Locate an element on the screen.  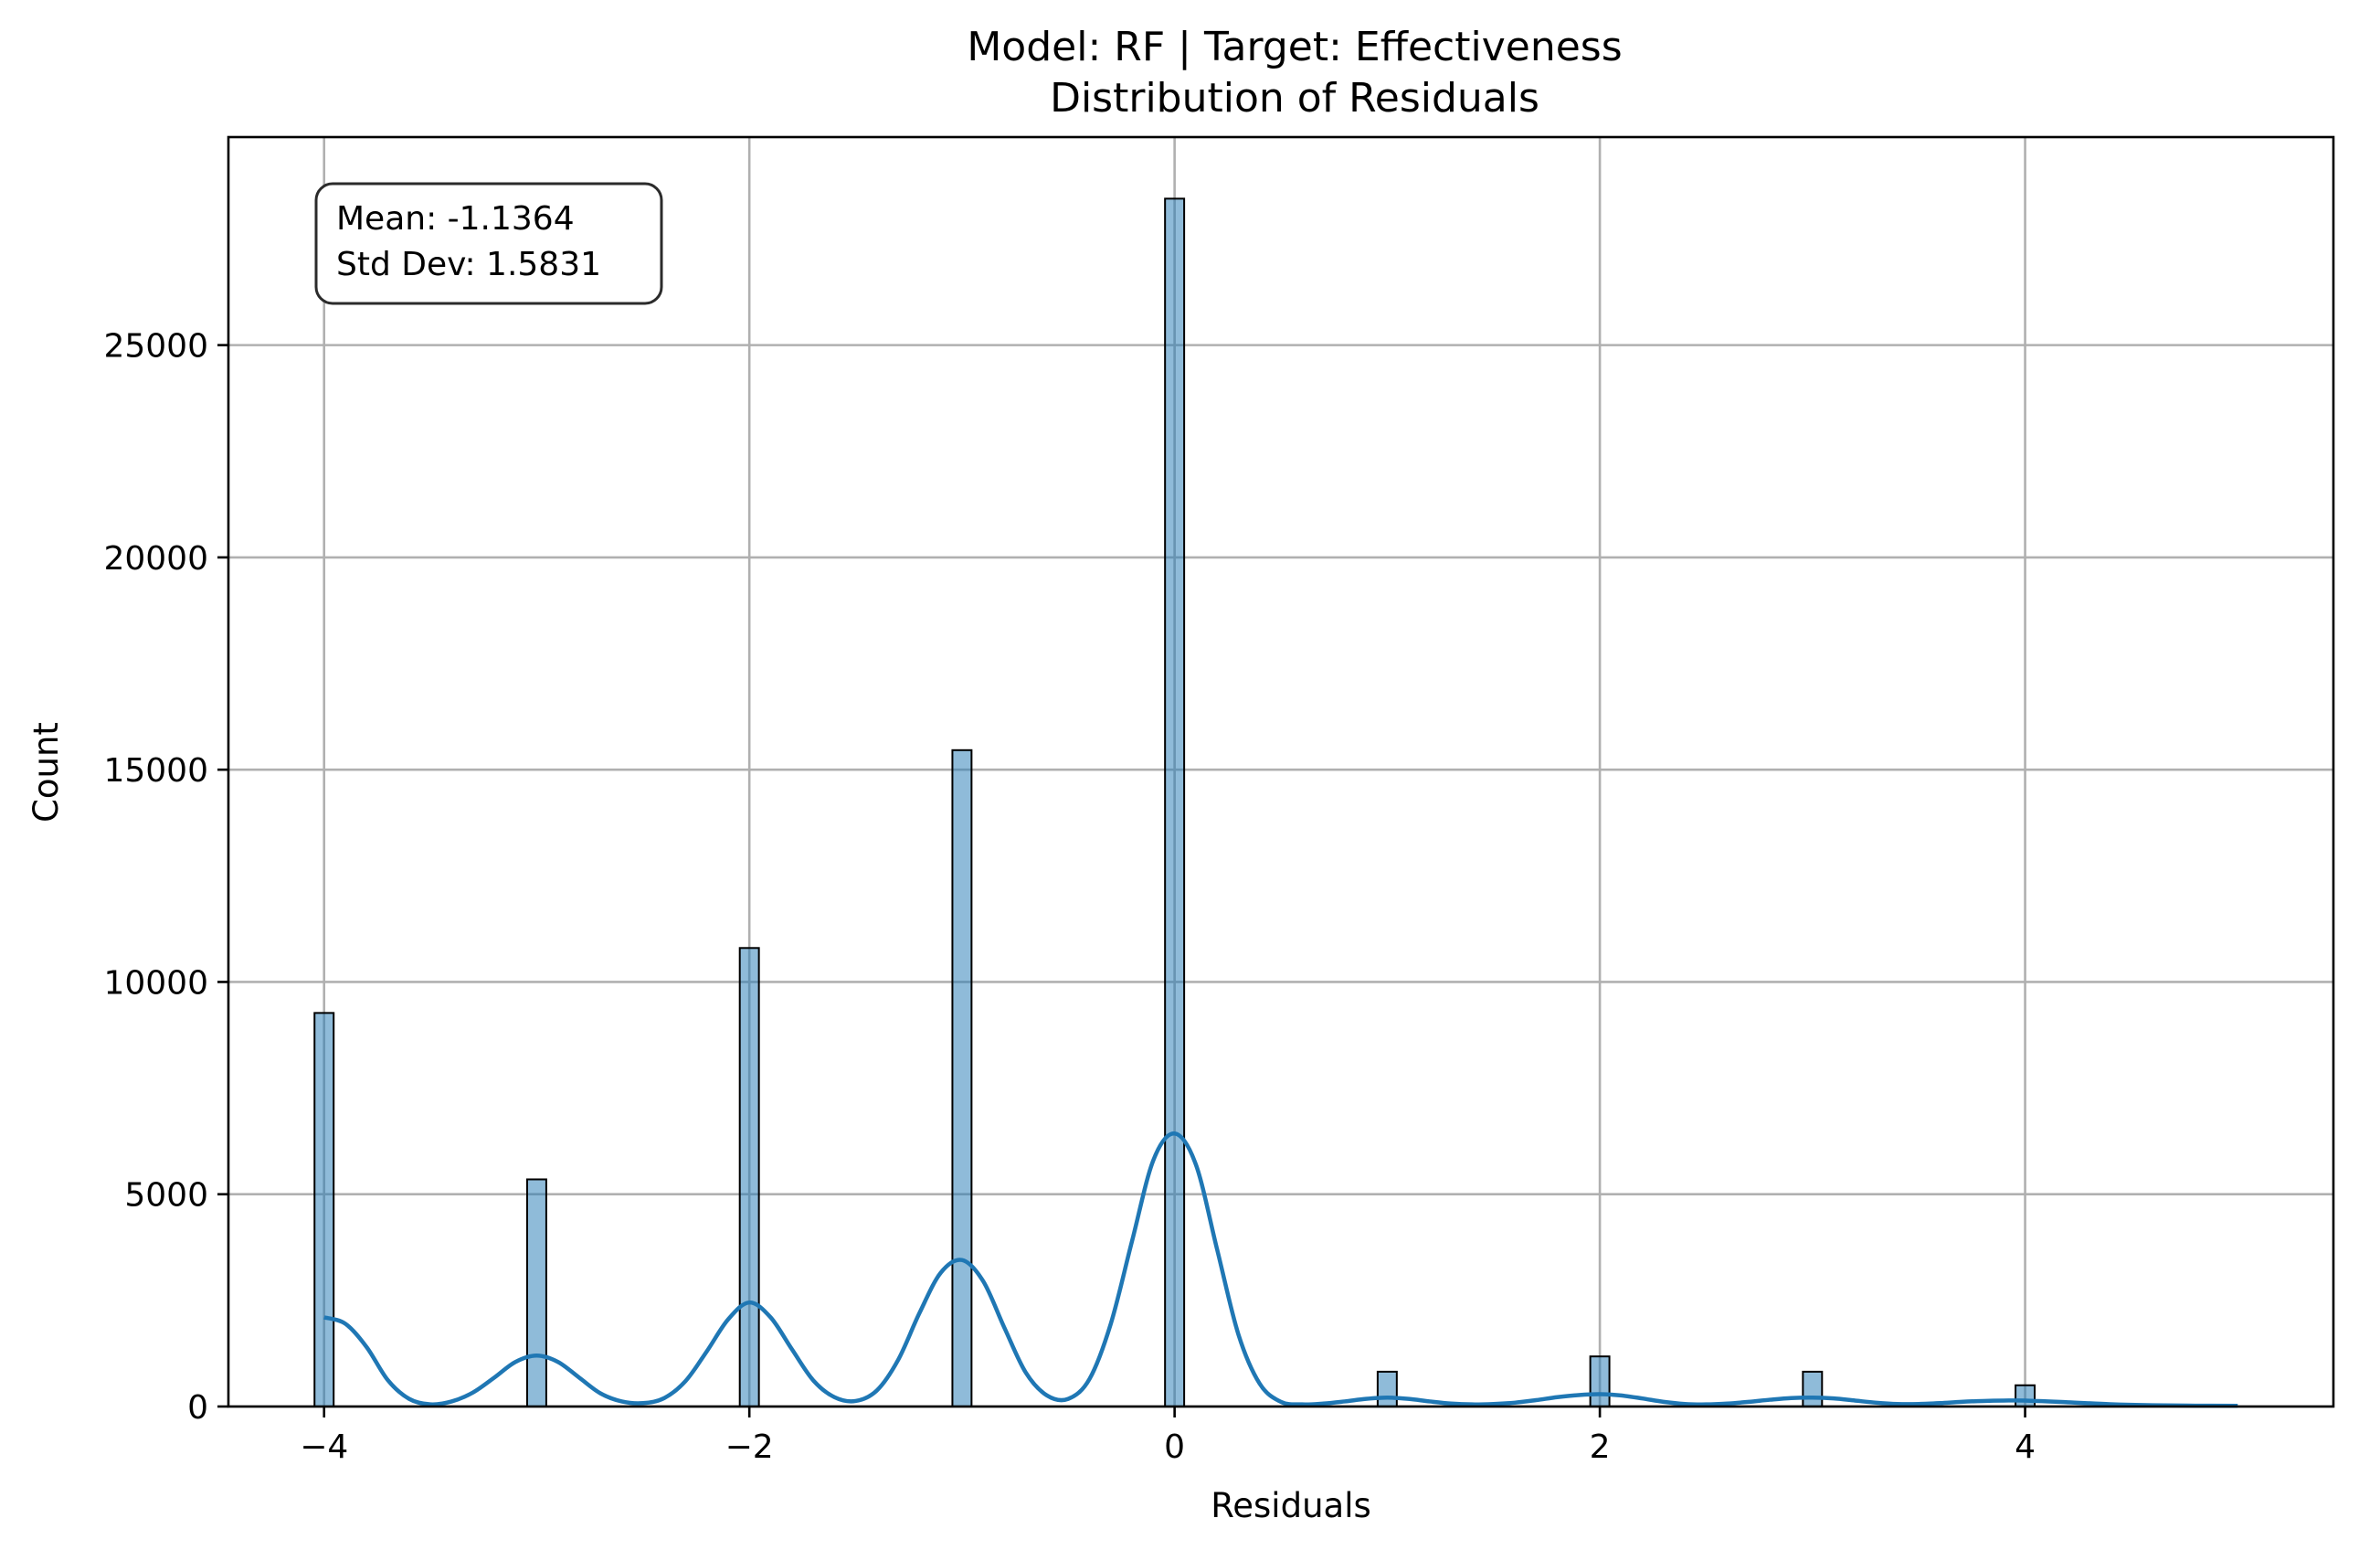
x-axis-ticks: −4 −2 0 2 4 is located at coordinates (1168, 1436).